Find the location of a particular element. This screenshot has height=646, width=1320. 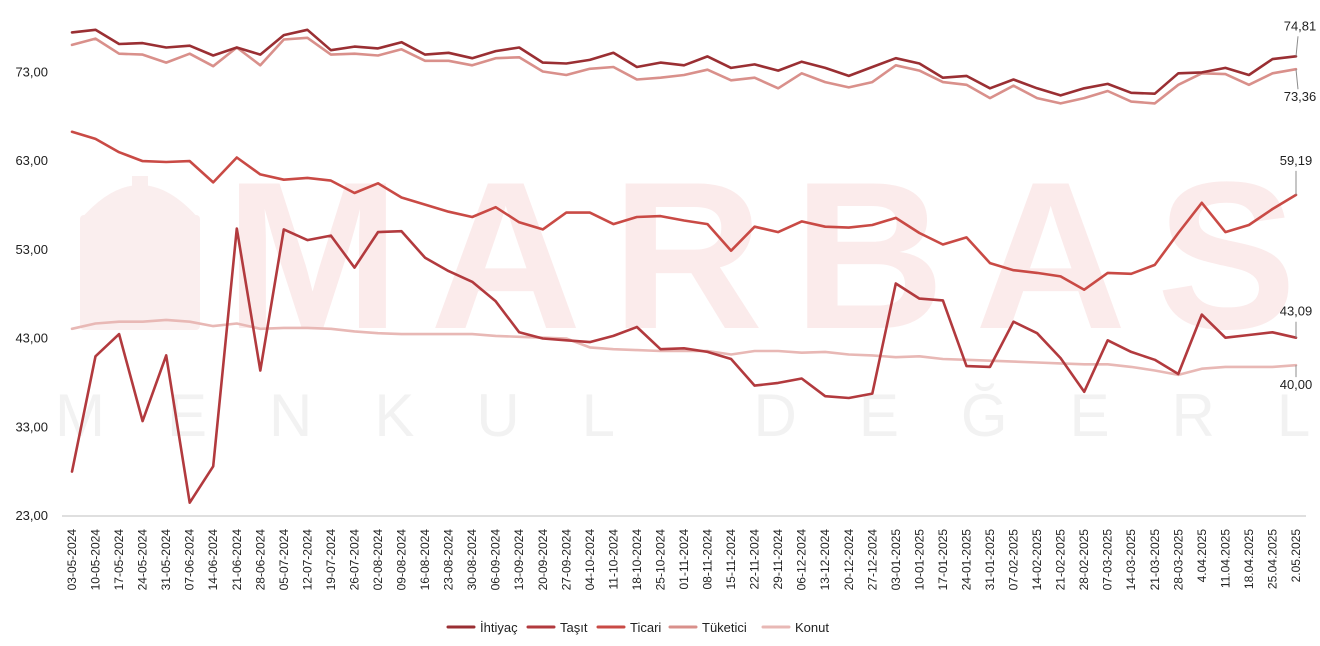

y-tick-label: 63,00 is located at coordinates (31, 160).